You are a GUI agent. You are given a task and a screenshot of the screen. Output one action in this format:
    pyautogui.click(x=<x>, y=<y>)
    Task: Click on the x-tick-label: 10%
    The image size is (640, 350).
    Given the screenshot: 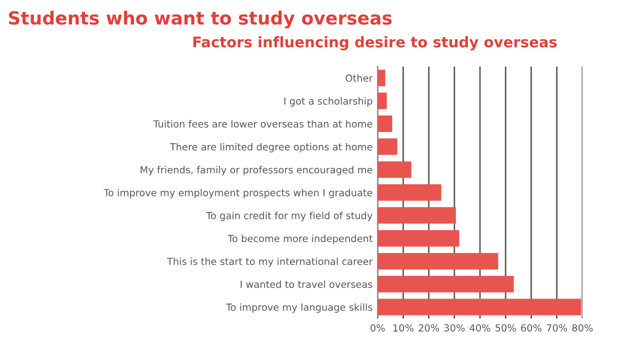 What is the action you would take?
    pyautogui.click(x=403, y=328)
    